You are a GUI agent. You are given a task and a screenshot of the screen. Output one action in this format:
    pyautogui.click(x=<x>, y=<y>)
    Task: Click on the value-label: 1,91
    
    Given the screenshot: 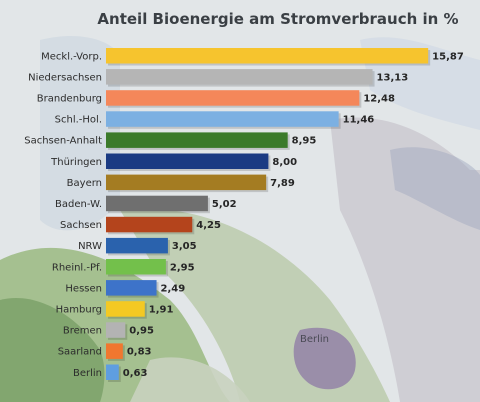 What is the action you would take?
    pyautogui.click(x=161, y=309)
    